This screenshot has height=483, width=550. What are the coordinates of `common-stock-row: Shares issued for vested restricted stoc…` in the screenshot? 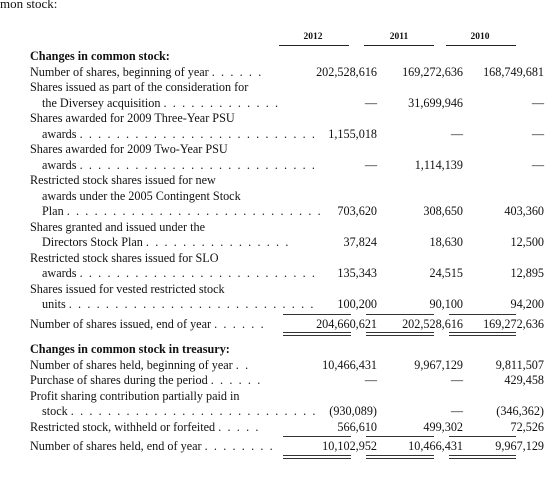 It's located at (290, 297).